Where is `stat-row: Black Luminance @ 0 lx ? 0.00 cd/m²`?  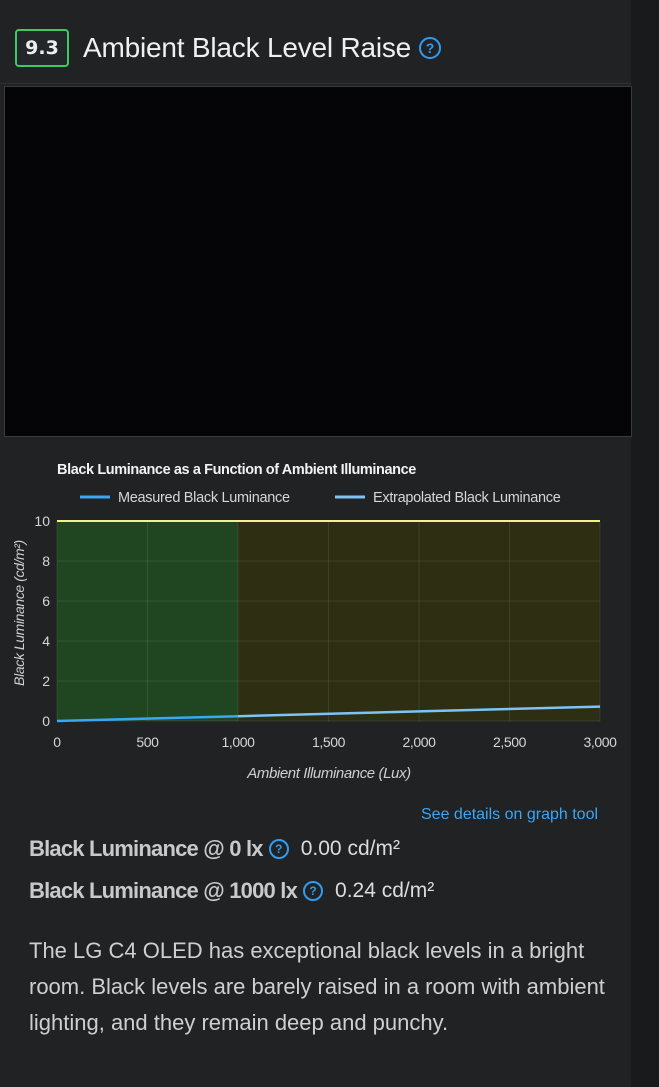 stat-row: Black Luminance @ 0 lx ? 0.00 cd/m² is located at coordinates (214, 849).